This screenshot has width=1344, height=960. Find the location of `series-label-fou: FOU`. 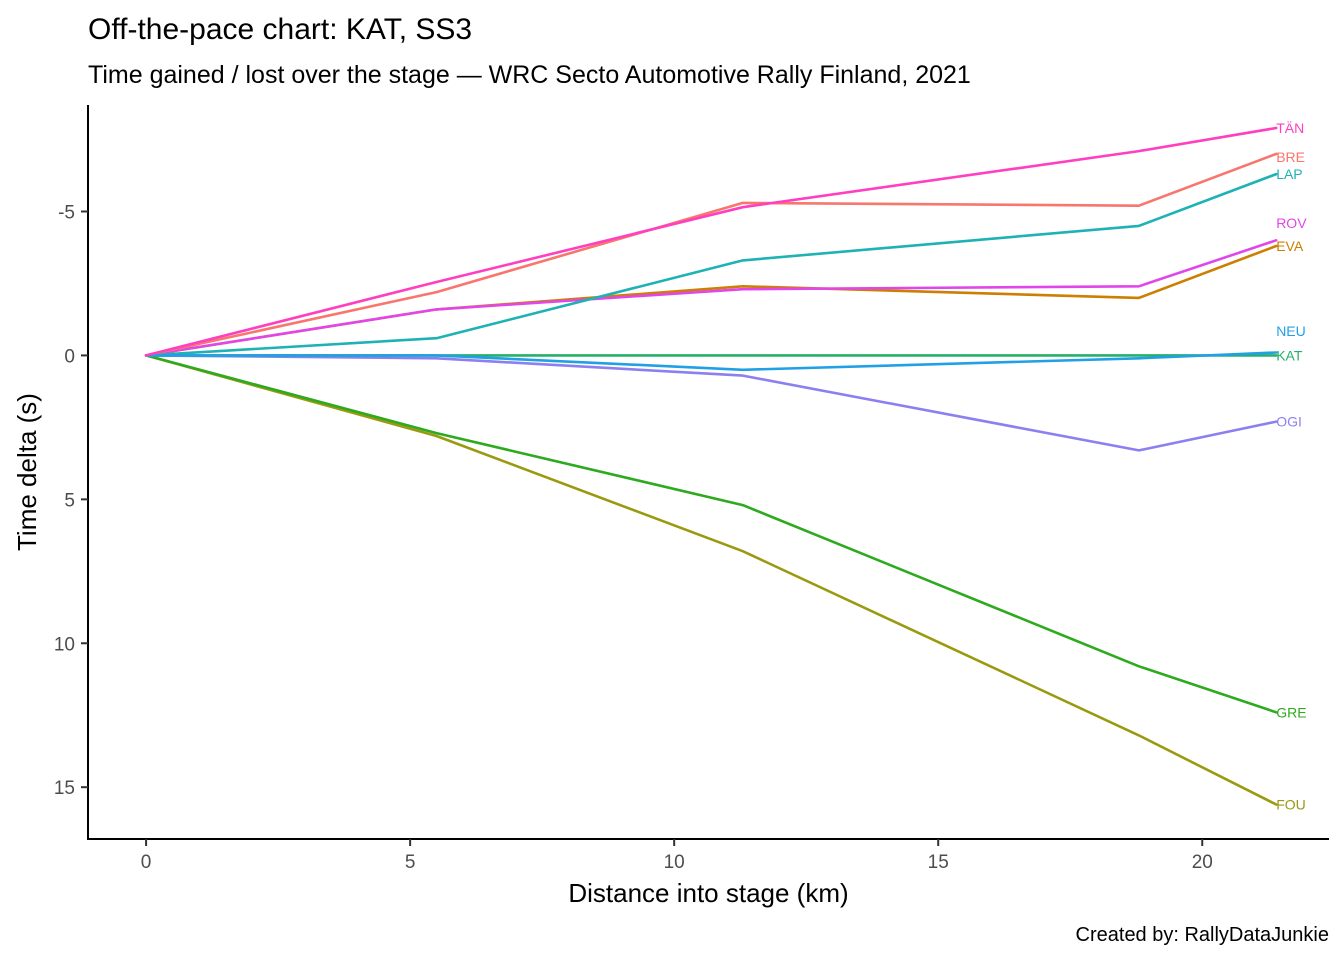

series-label-fou: FOU is located at coordinates (1291, 804).